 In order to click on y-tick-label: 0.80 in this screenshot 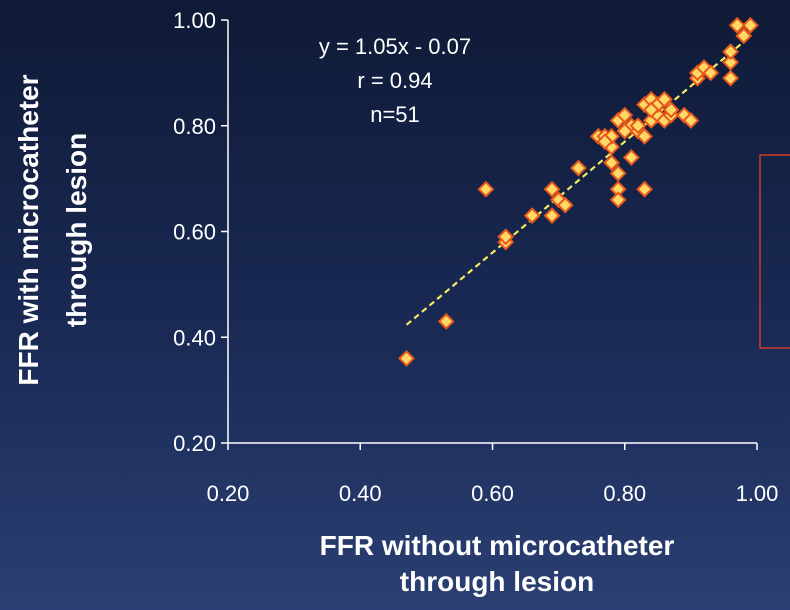, I will do `click(194, 126)`.